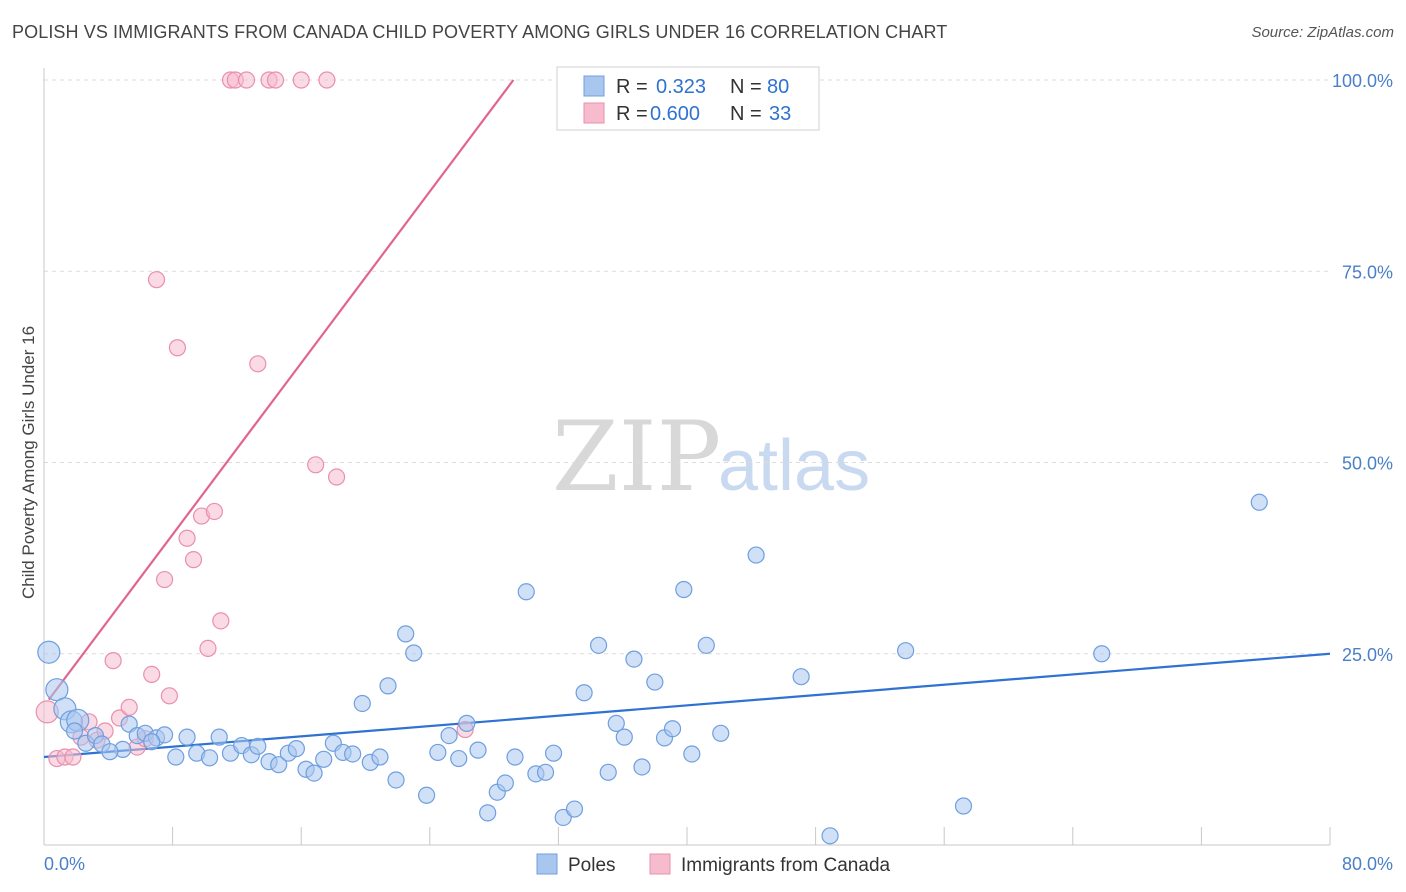  I want to click on y-axis-label: Child Poverty Among Girls Under 16, so click(28, 462).